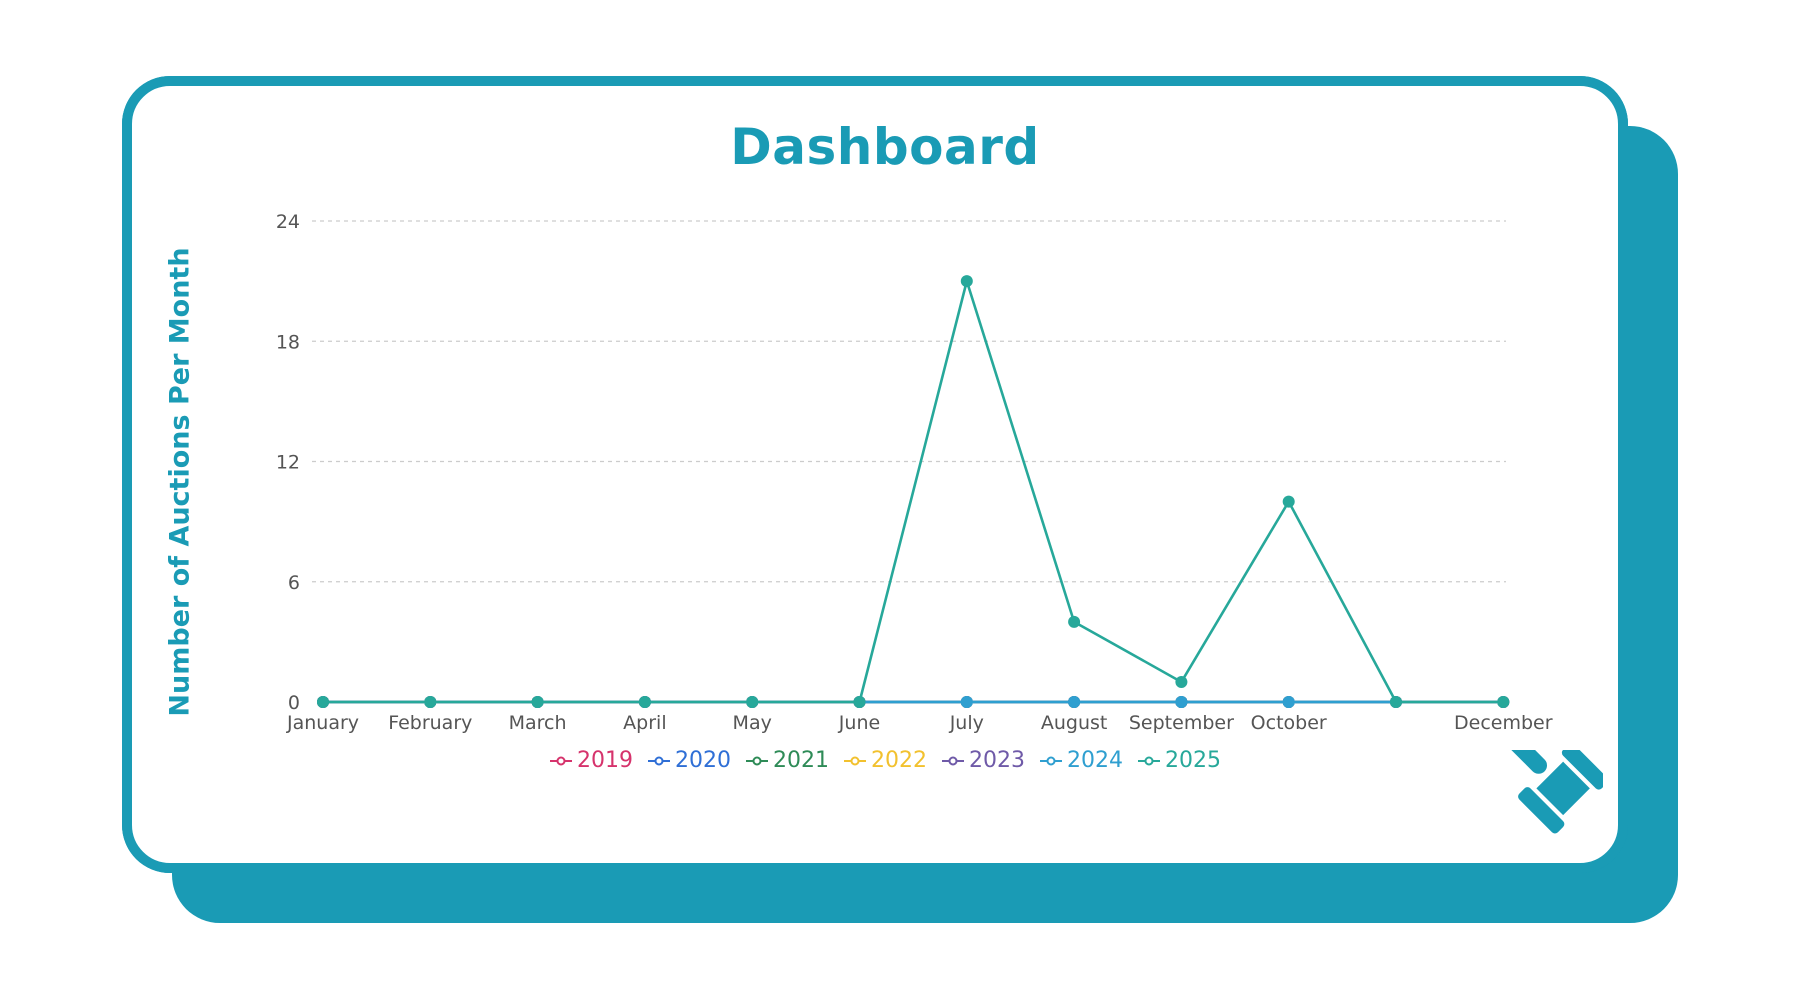 This screenshot has height=1000, width=1800. What do you see at coordinates (859, 723) in the screenshot?
I see `x-tick-label: June` at bounding box center [859, 723].